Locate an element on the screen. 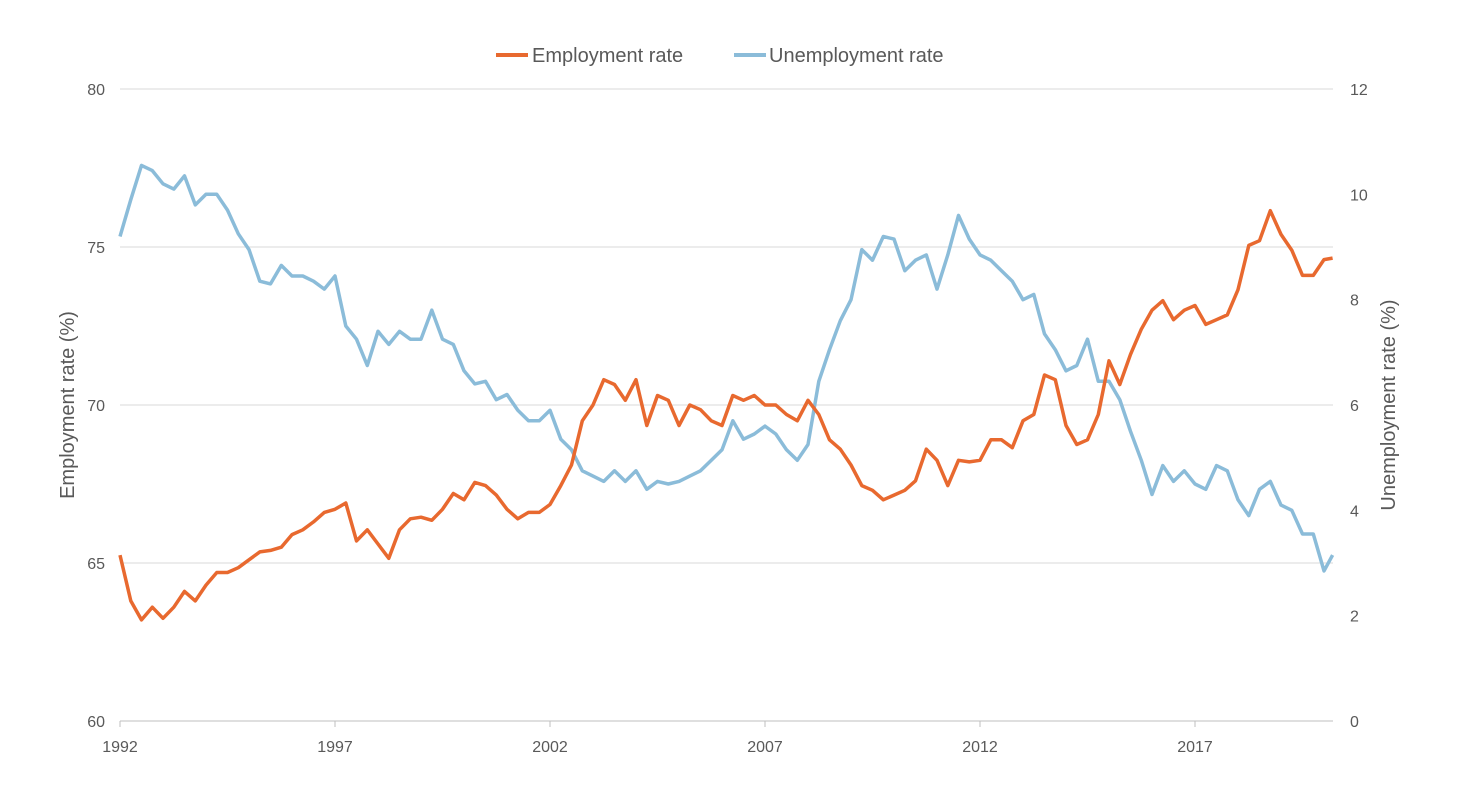  y-tick-label: 60 is located at coordinates (96, 722).